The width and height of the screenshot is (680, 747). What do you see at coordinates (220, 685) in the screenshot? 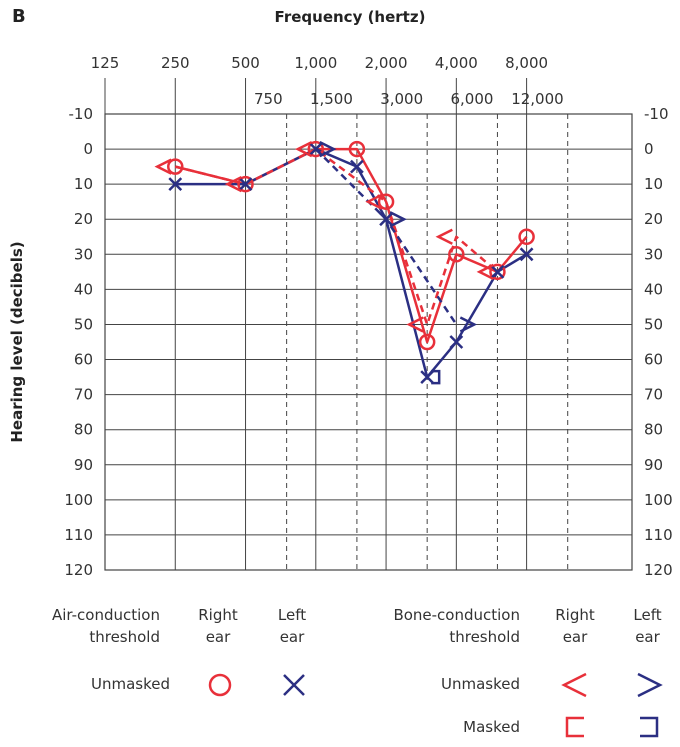
I see `legend-right-unmasked-circle-icon` at bounding box center [220, 685].